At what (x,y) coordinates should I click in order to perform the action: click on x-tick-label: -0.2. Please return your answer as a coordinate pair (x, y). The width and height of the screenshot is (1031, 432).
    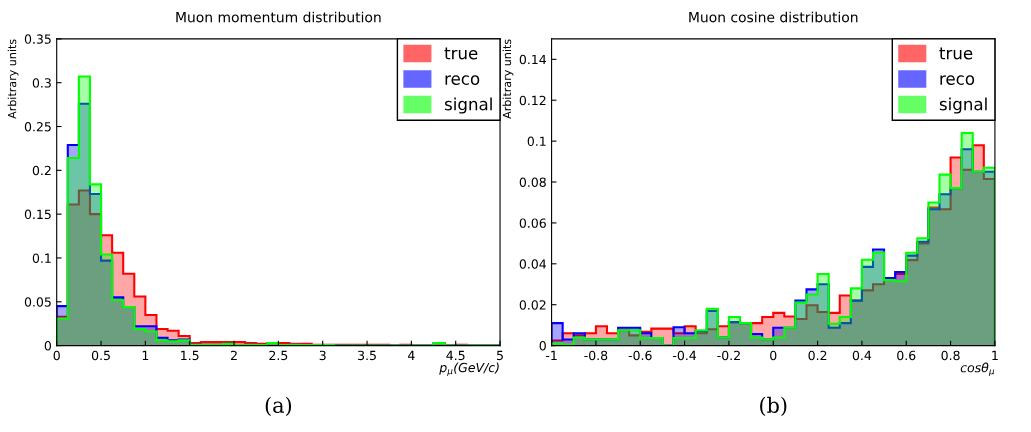
    Looking at the image, I should click on (728, 355).